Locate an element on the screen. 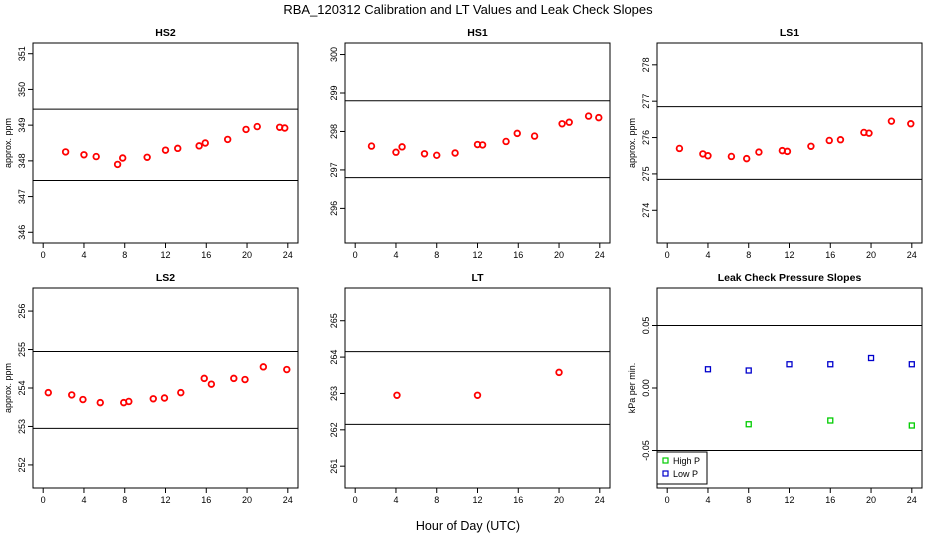 The height and width of the screenshot is (540, 936). y-tick-label: 349 is located at coordinates (22, 125).